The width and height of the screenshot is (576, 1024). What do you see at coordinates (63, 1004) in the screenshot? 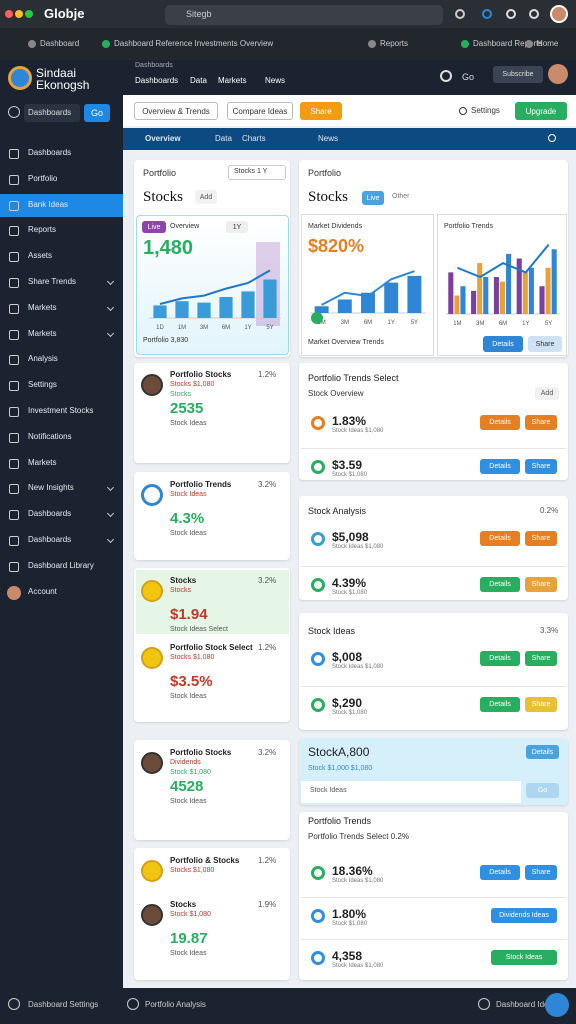
I see `footer-link: Dashboard Settings` at bounding box center [63, 1004].